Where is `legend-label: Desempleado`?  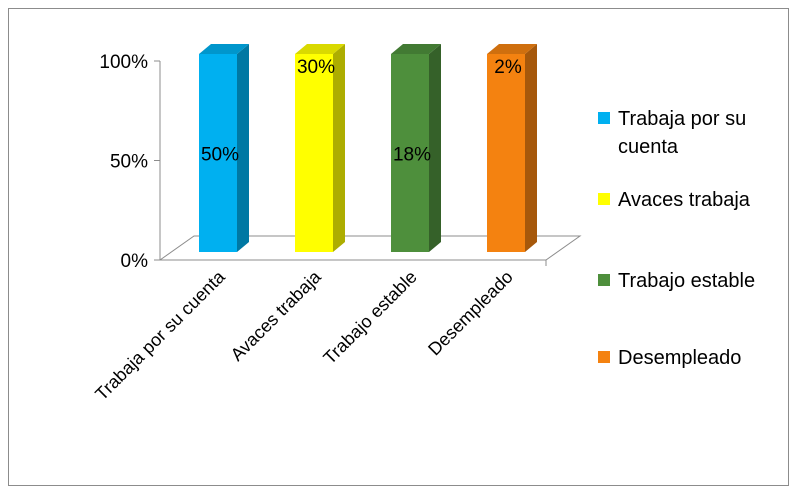
legend-label: Desempleado is located at coordinates (679, 358).